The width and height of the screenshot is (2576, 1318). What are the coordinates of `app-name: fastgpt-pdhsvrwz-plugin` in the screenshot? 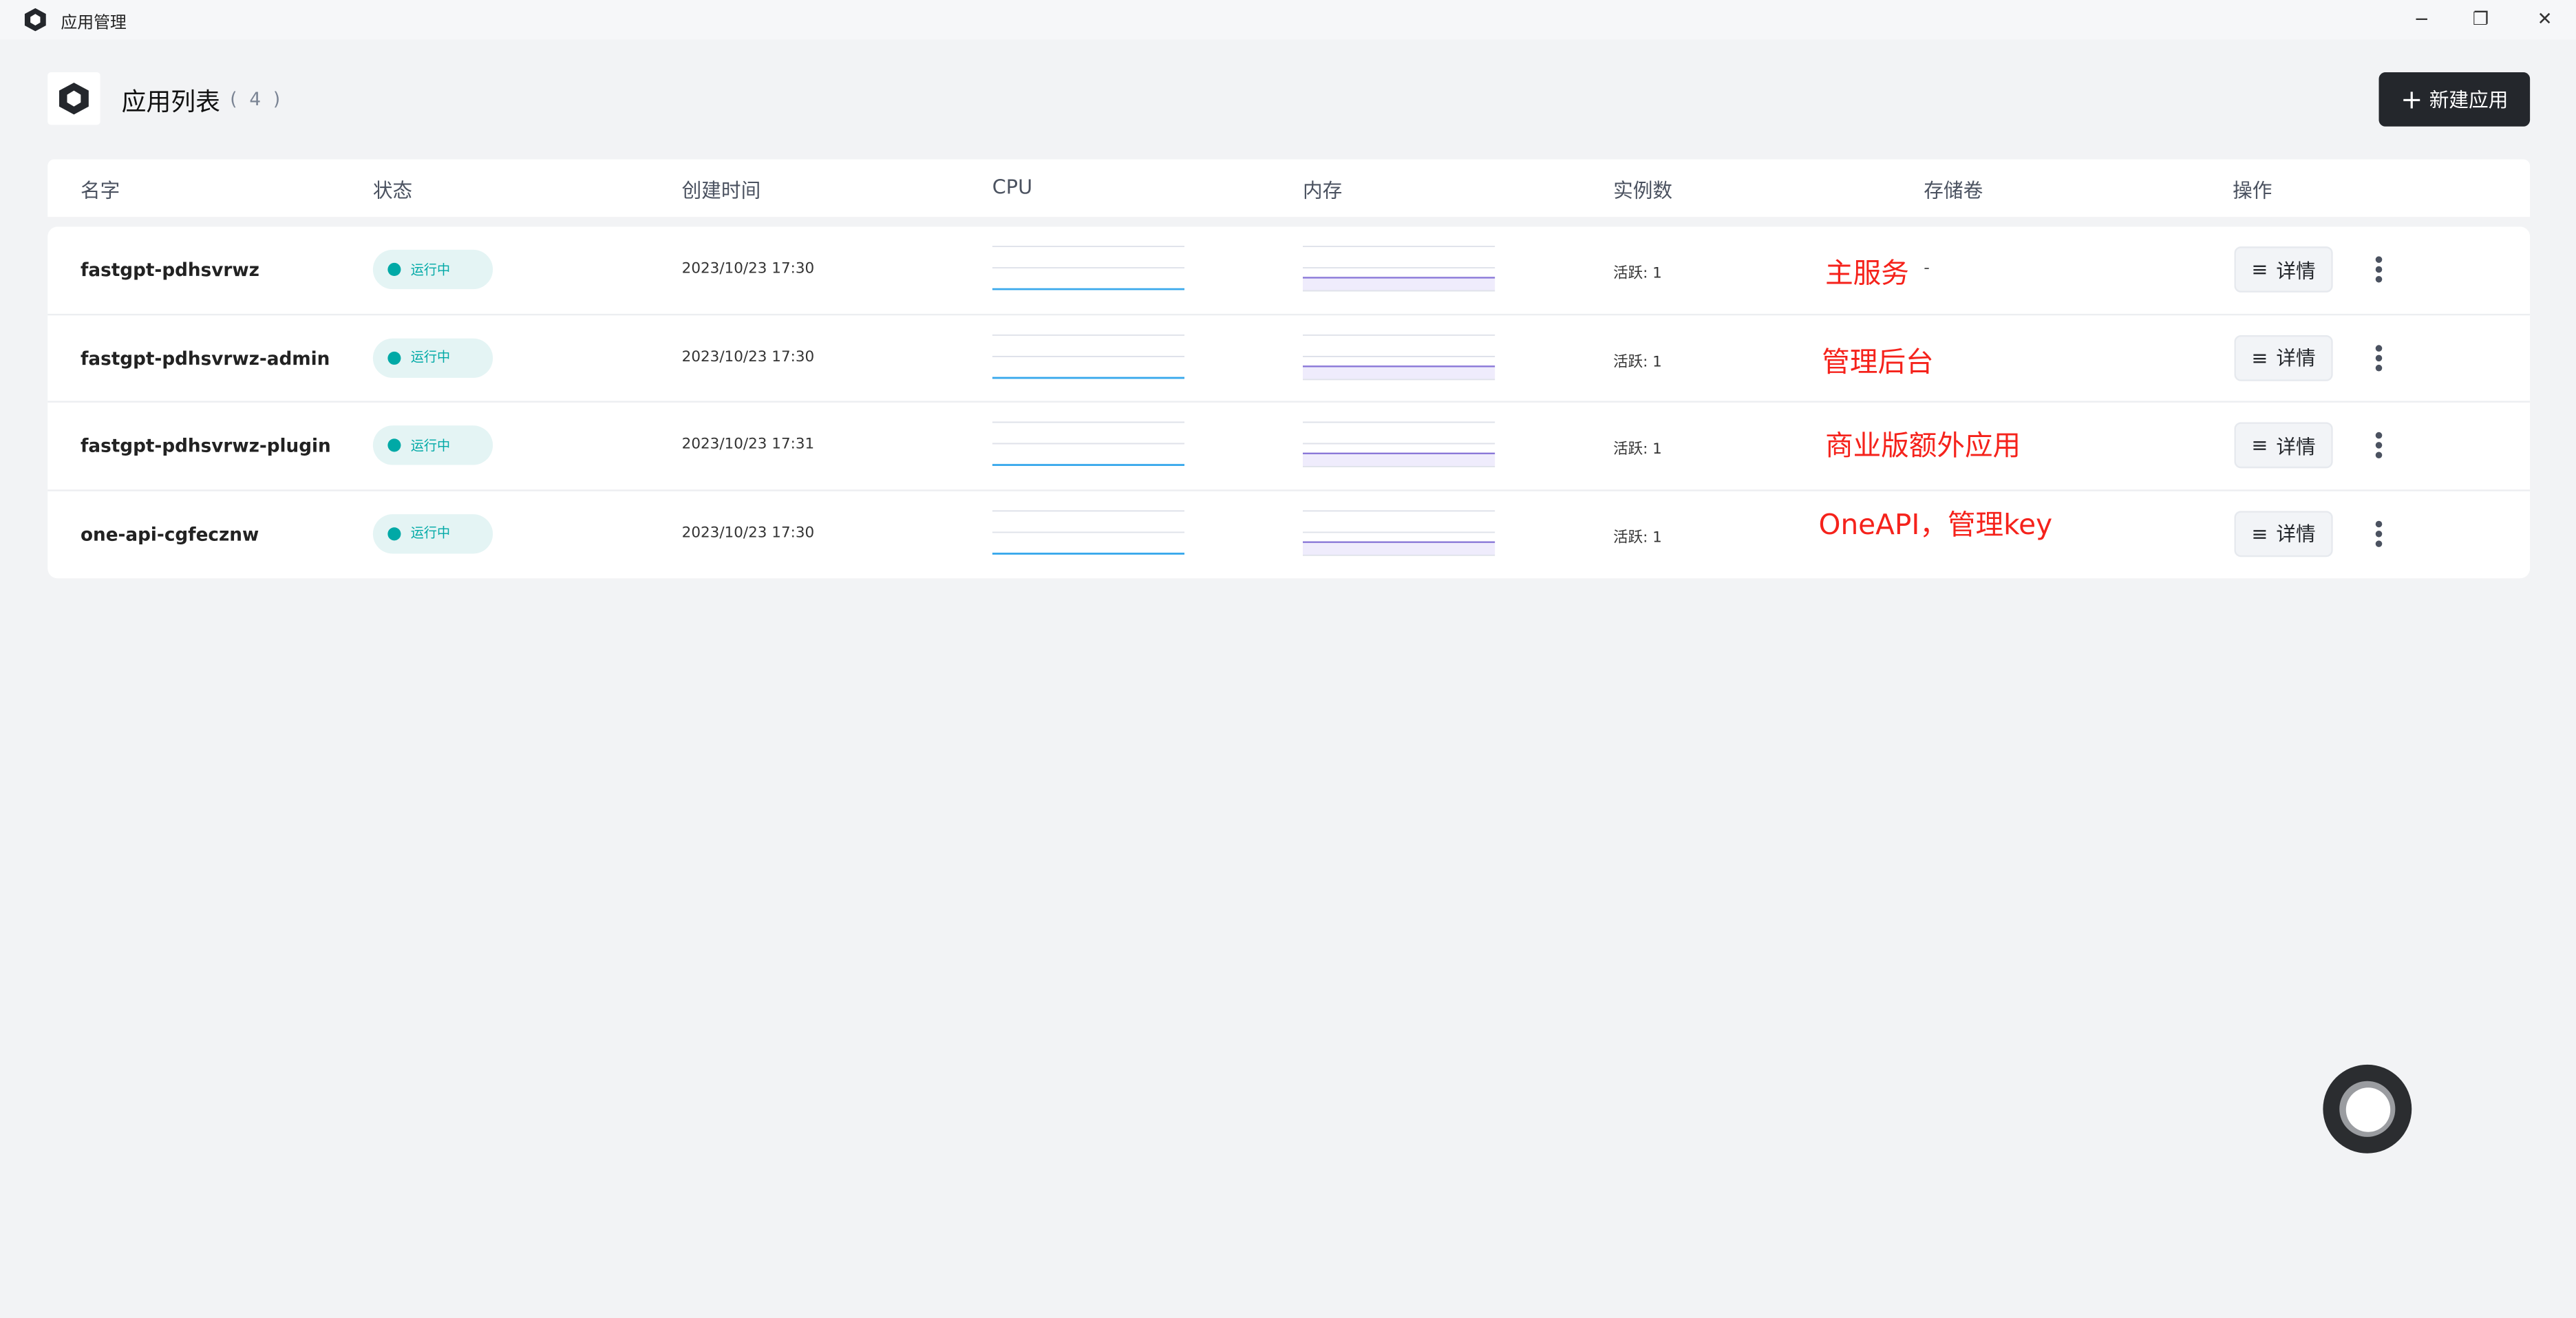 It's located at (205, 446).